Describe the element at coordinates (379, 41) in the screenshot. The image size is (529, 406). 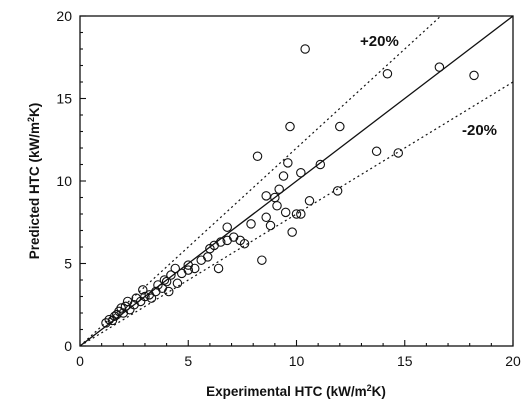
I see `plus-20-percent-label: +20%` at that location.